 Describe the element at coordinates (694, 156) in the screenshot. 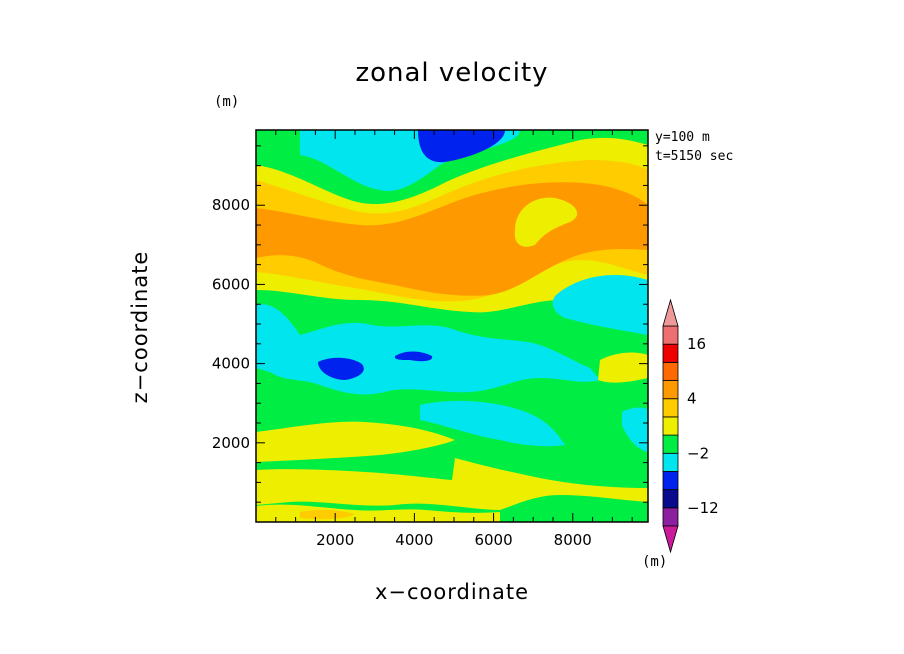

I see `annotation-time: t=5150 sec` at that location.